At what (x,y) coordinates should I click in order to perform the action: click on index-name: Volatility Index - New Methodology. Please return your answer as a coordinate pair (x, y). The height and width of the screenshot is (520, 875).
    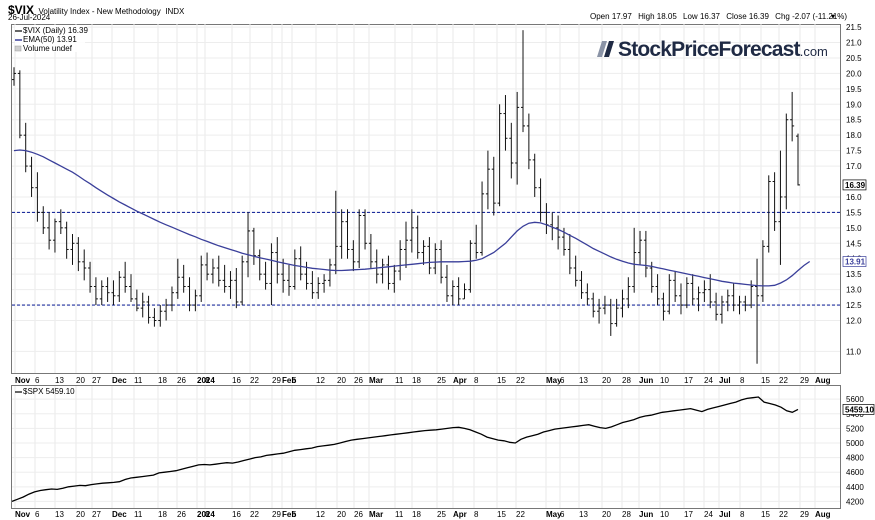
    Looking at the image, I should click on (99, 11).